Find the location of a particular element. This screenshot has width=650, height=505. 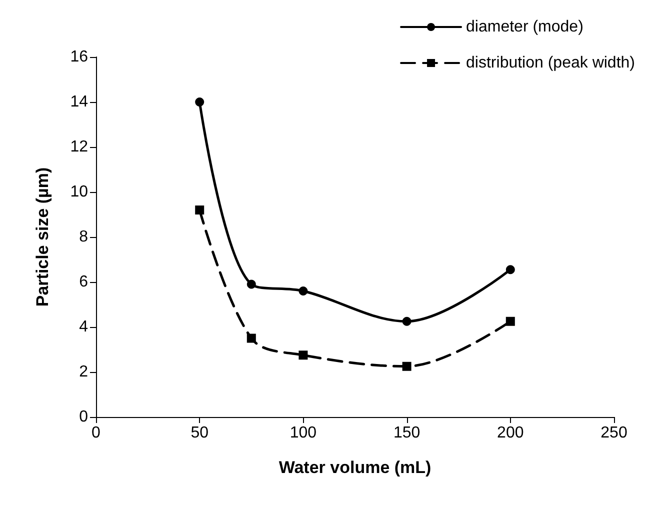

x-tick-label: 250 is located at coordinates (614, 433).